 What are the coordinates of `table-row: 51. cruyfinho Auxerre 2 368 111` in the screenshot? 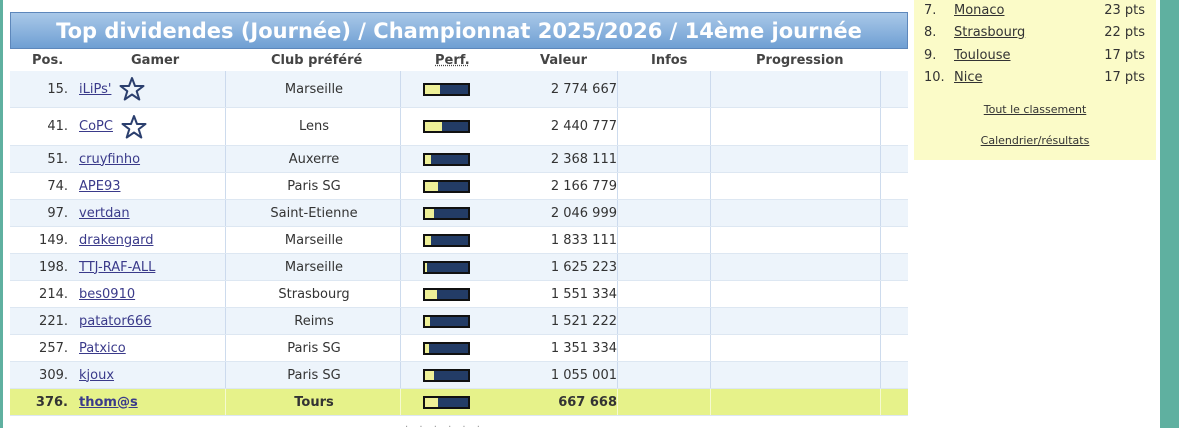 It's located at (459, 159).